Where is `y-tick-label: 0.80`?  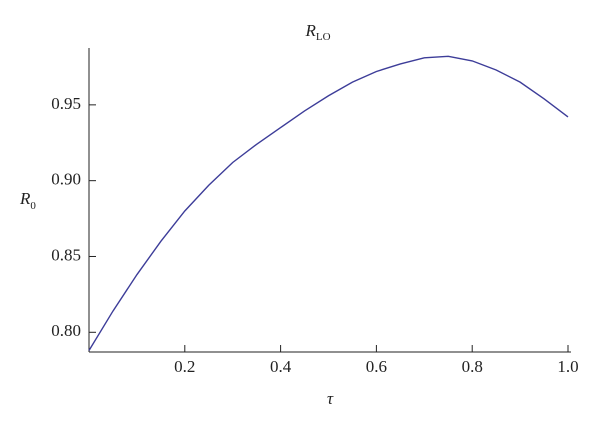
y-tick-label: 0.80 is located at coordinates (66, 330).